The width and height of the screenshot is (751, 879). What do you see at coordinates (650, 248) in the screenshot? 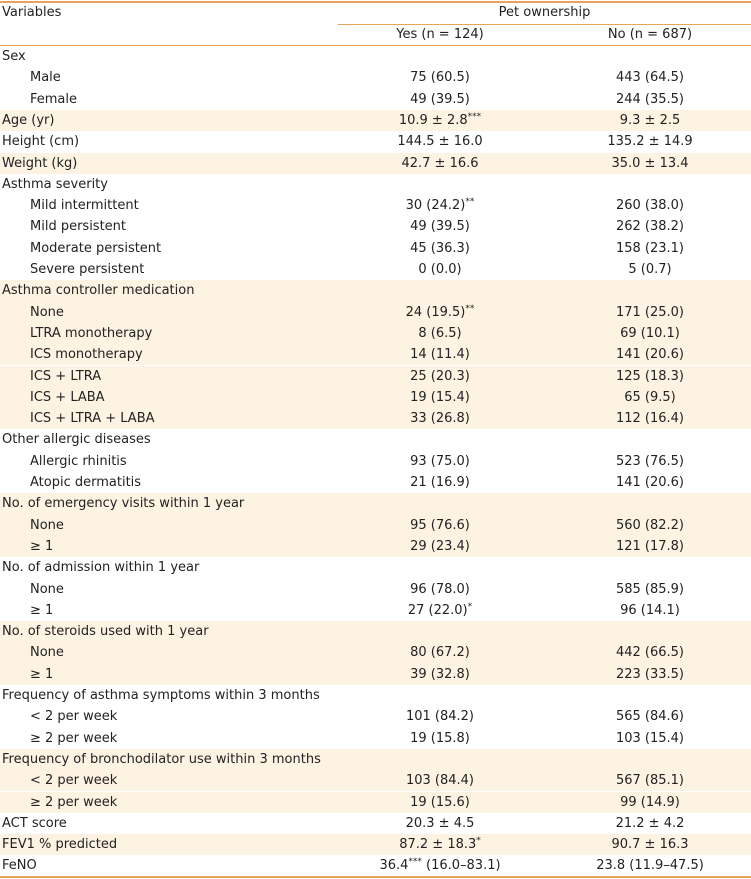
I see `value-text: 158 (23.1)` at bounding box center [650, 248].